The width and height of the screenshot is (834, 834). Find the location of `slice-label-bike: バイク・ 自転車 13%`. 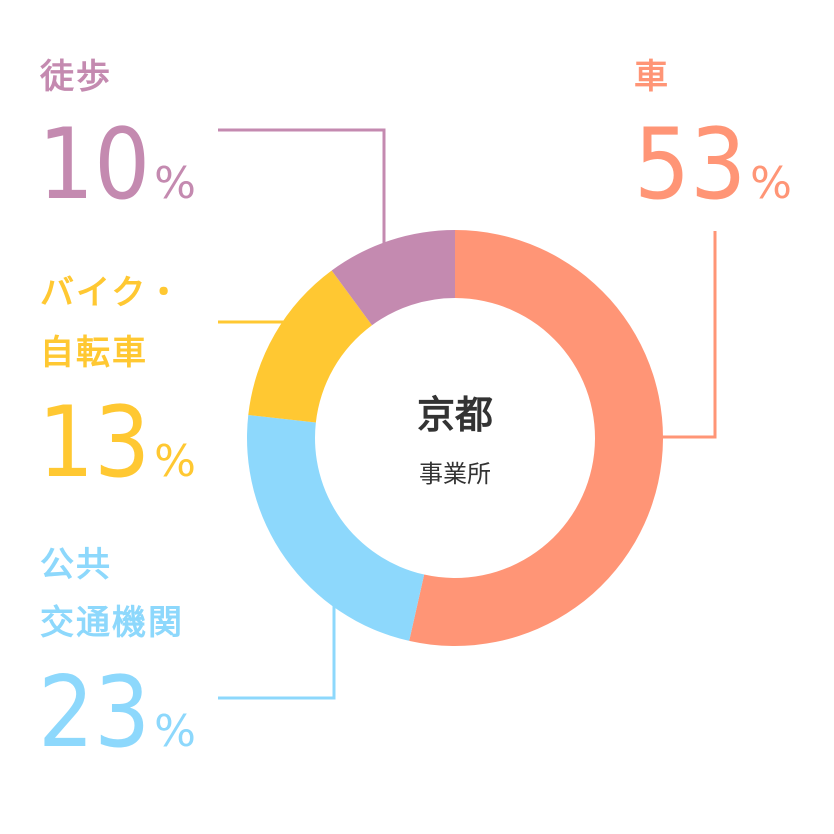

slice-label-bike: バイク・ 自転車 13% is located at coordinates (117, 386).